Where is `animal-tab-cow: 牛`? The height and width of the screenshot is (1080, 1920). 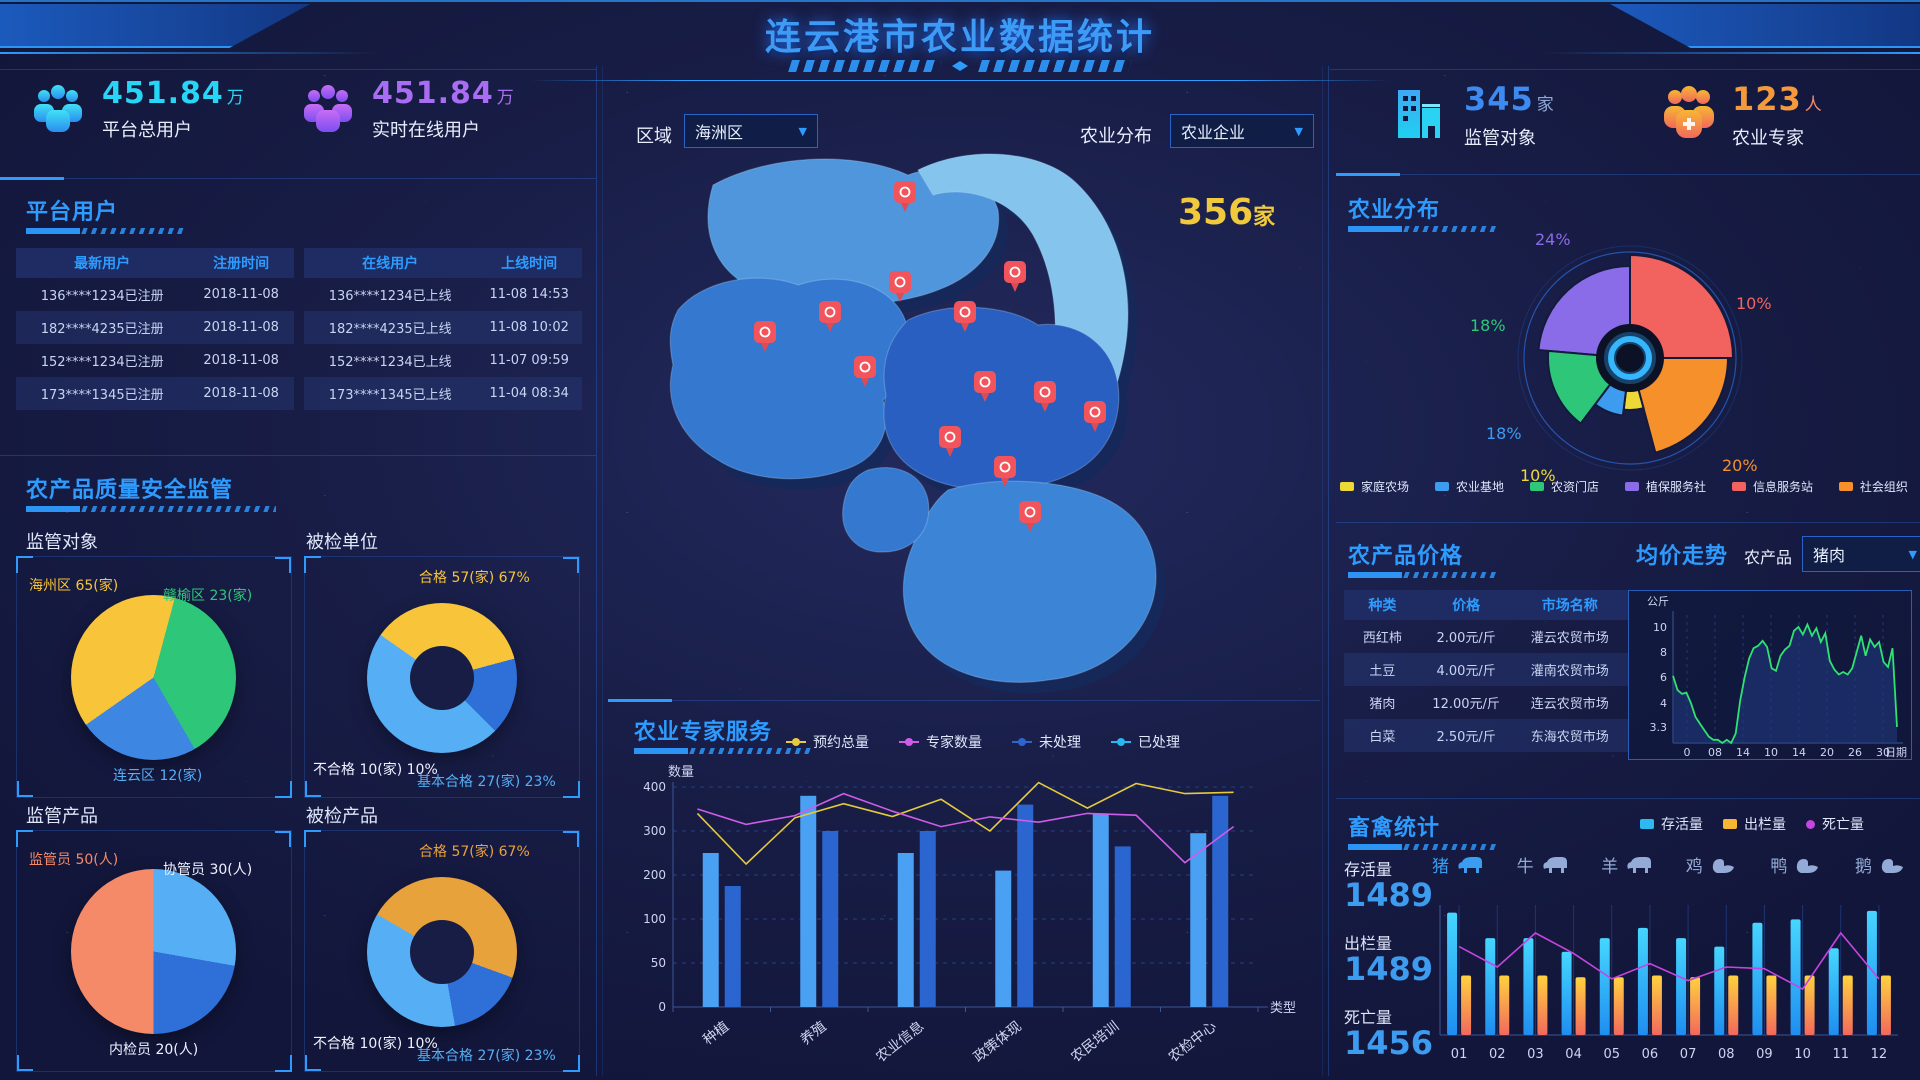 animal-tab-cow: 牛 is located at coordinates (1543, 864).